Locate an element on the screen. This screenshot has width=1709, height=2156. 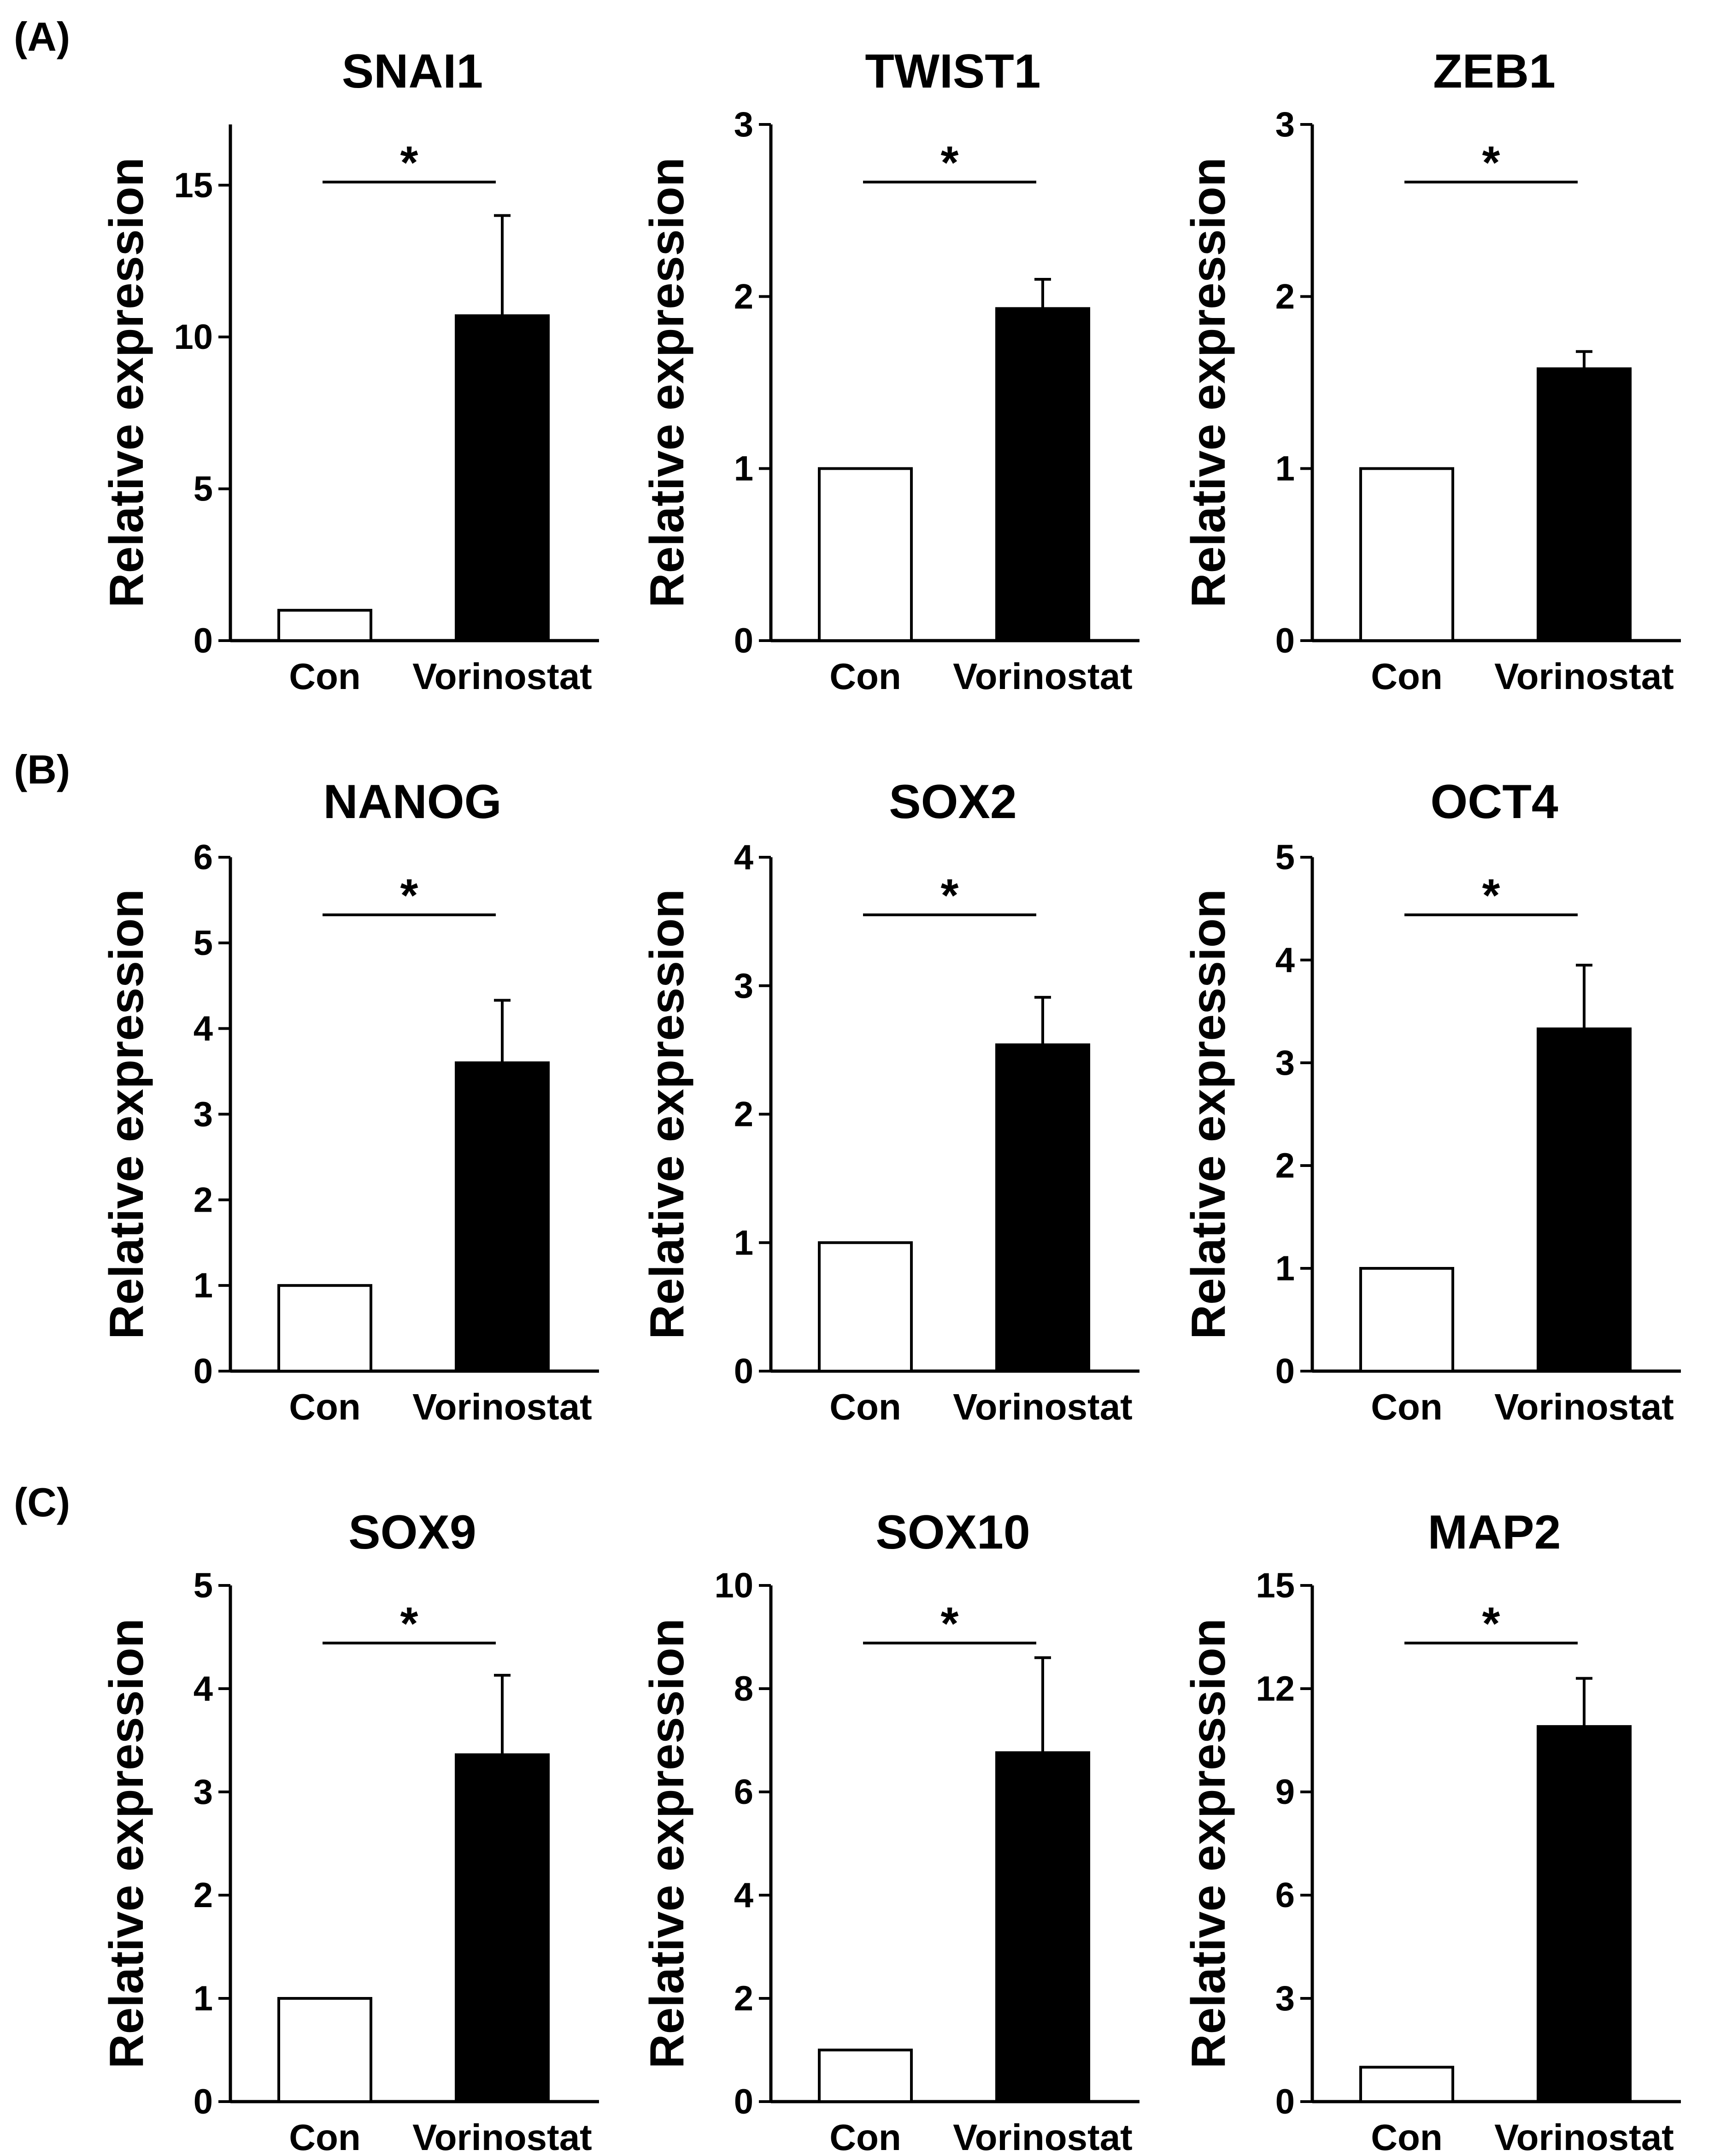
y-tick-label: 8 is located at coordinates (743, 1688).